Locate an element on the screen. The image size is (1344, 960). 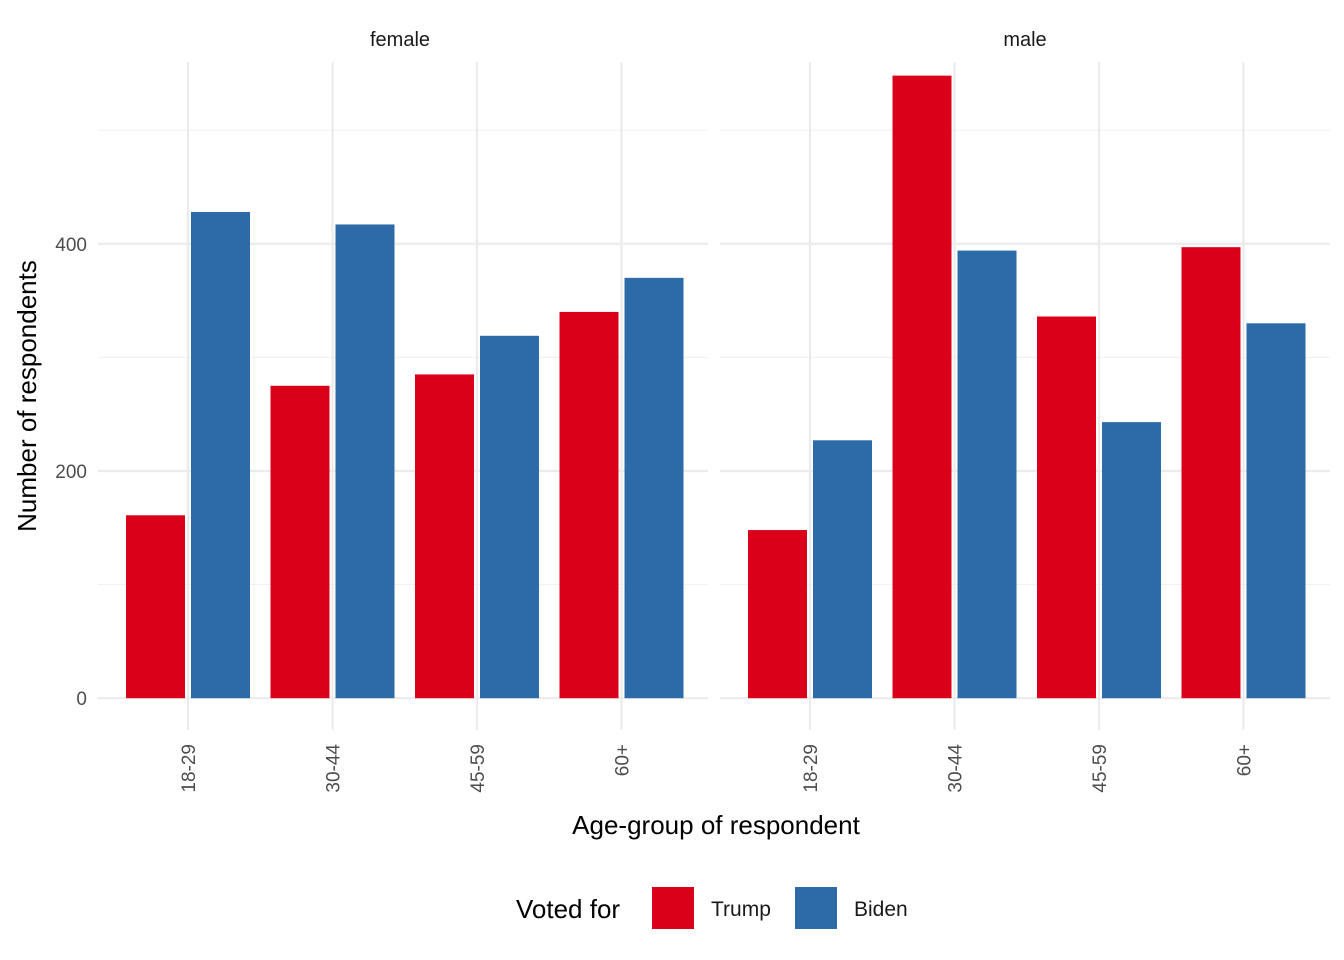
x-tick-label-female: 45-59 is located at coordinates (478, 768).